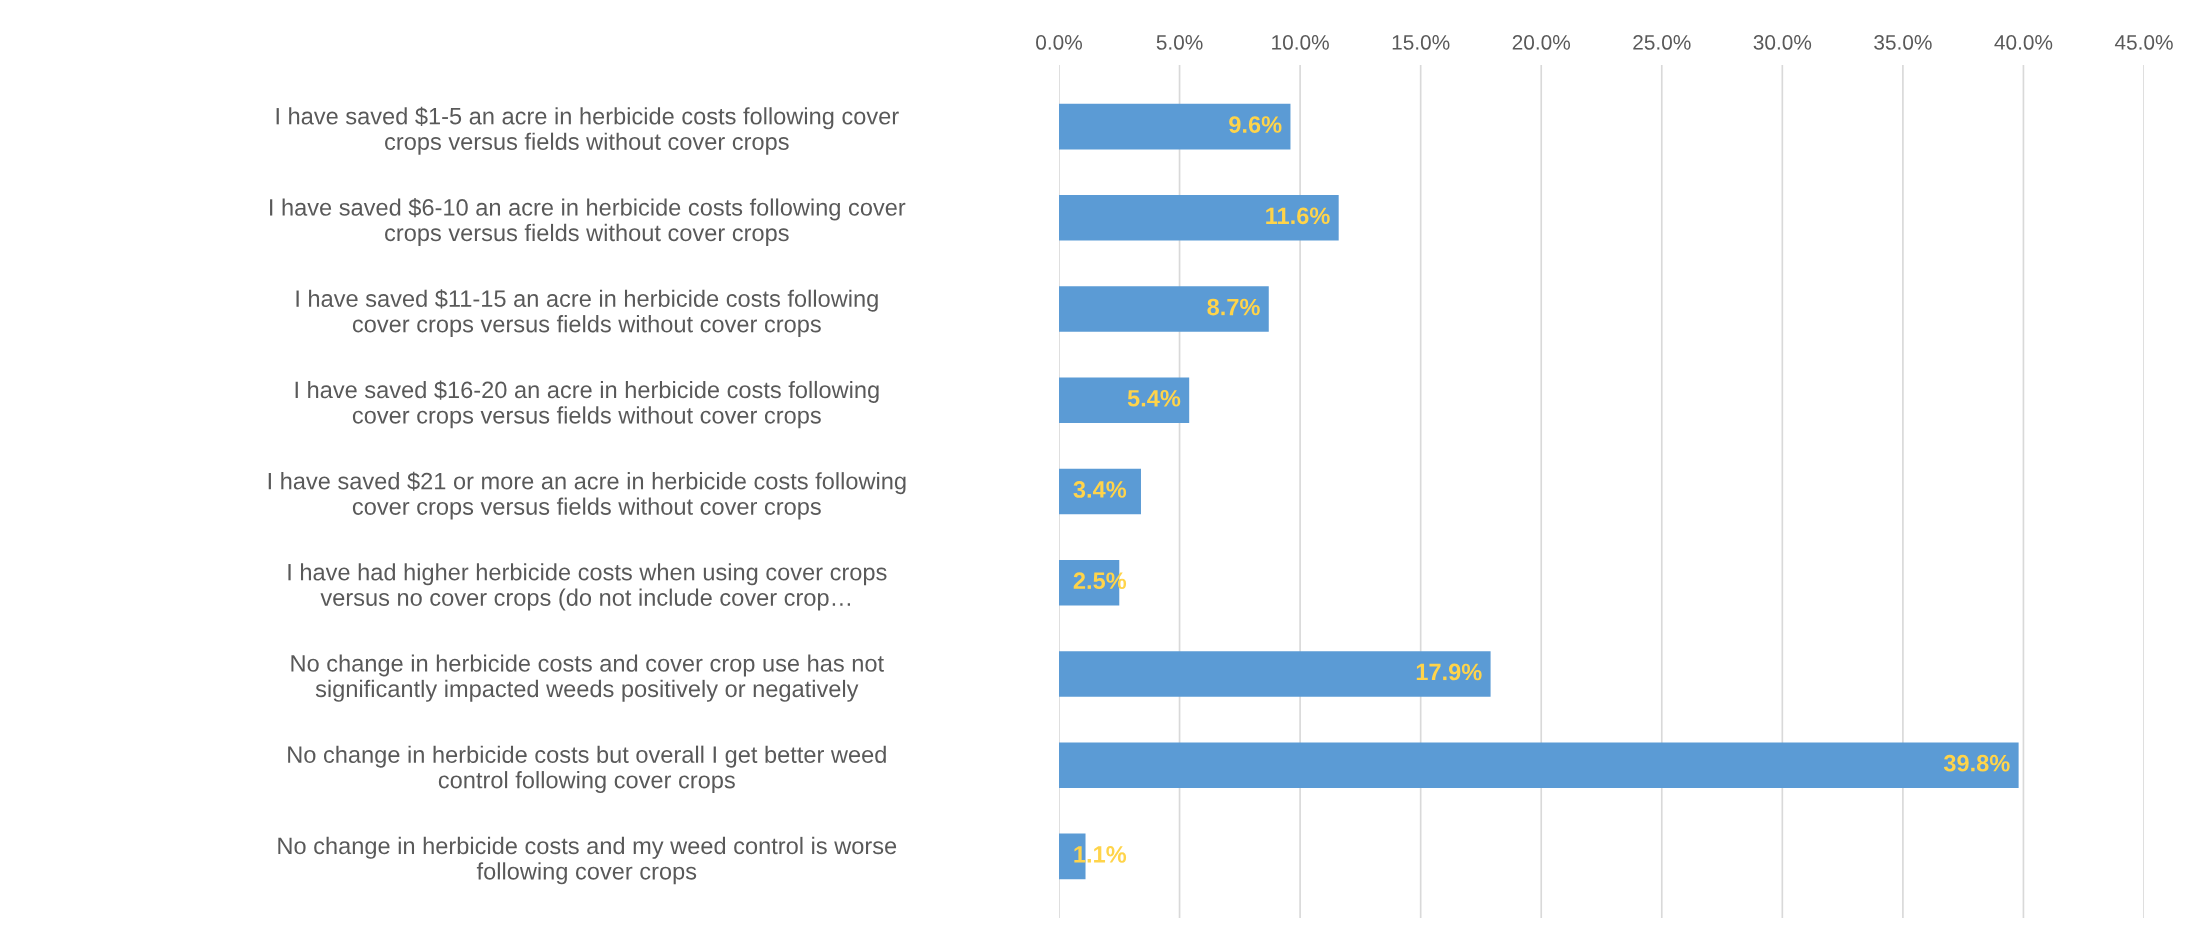 The height and width of the screenshot is (934, 2205). What do you see at coordinates (587, 313) in the screenshot?
I see `y-tick-label: I have saved $11-15 an acre in herbicide costs following cover crops versus fields without cover crops` at bounding box center [587, 313].